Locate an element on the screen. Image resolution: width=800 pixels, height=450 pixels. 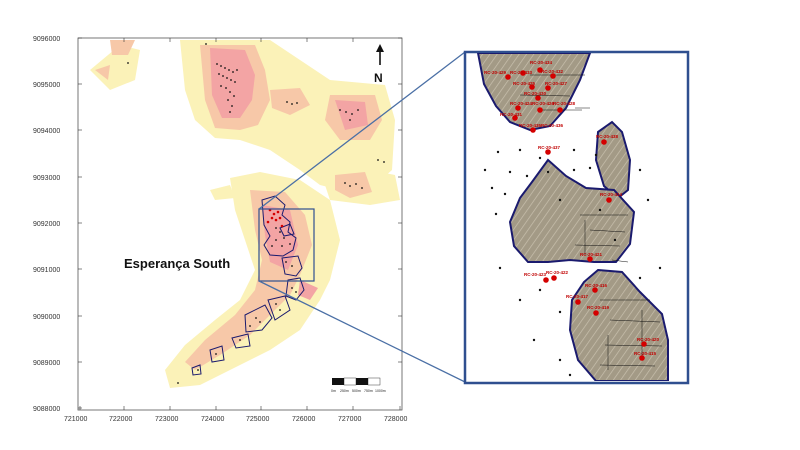
hole-label: RC-20-434 is located at coordinates (541, 62).